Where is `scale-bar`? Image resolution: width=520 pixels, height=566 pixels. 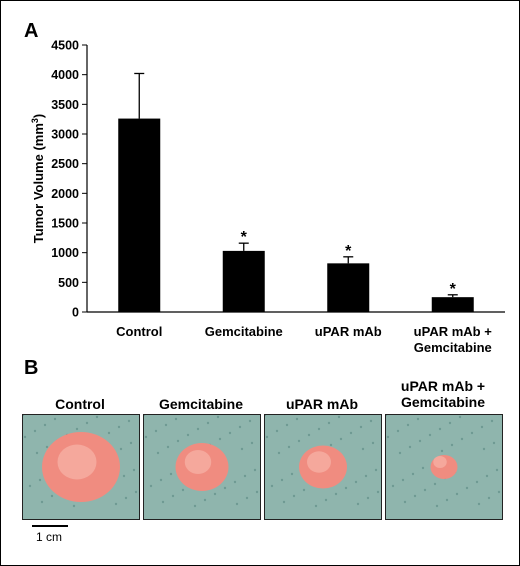 scale-bar is located at coordinates (50, 526).